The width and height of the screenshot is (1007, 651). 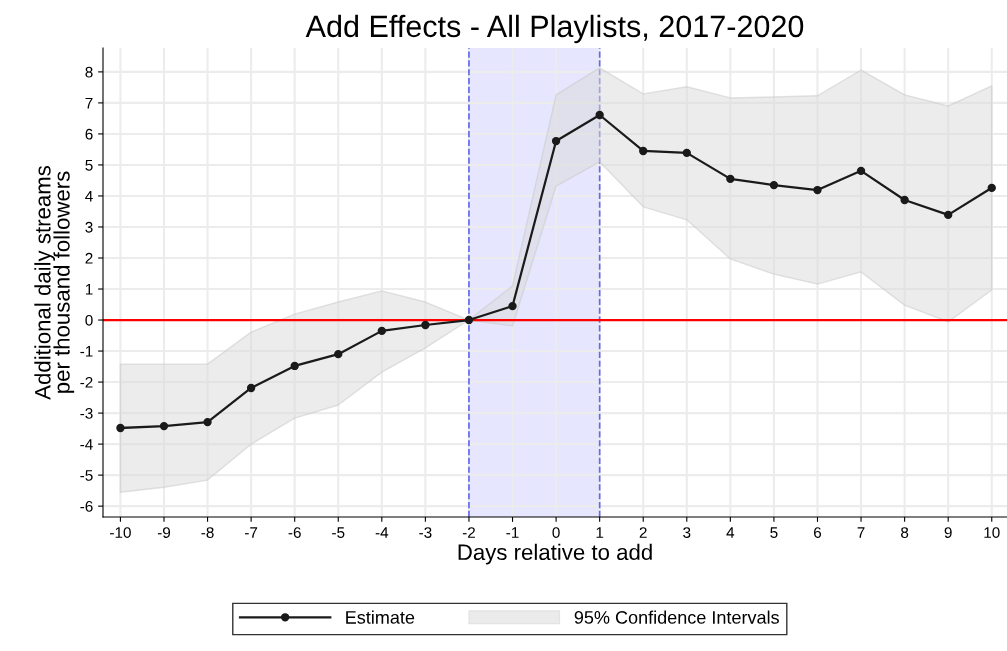 I want to click on y-tick-label: 8, so click(x=89, y=72).